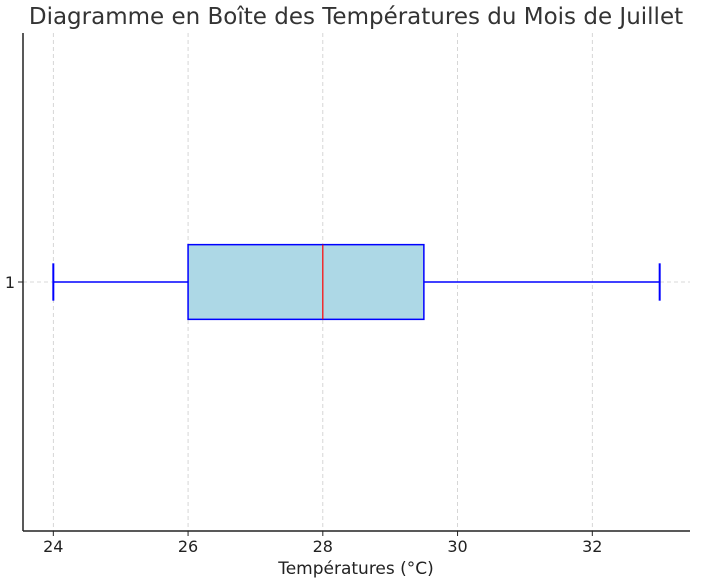 The width and height of the screenshot is (712, 580). I want to click on x-tick-label: 28, so click(323, 546).